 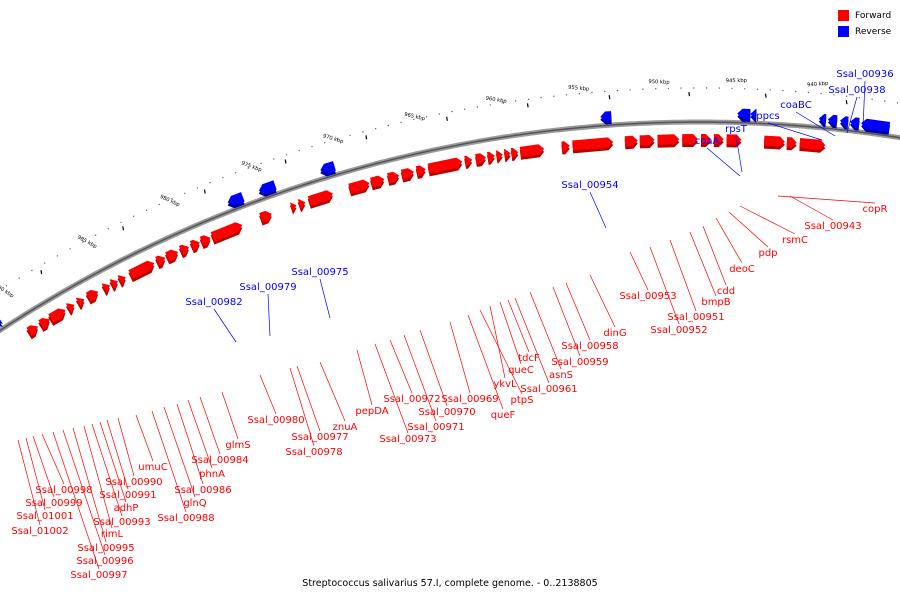 I want to click on forward-gene-label-ssal-00958: Ssal_00958, so click(x=589, y=346).